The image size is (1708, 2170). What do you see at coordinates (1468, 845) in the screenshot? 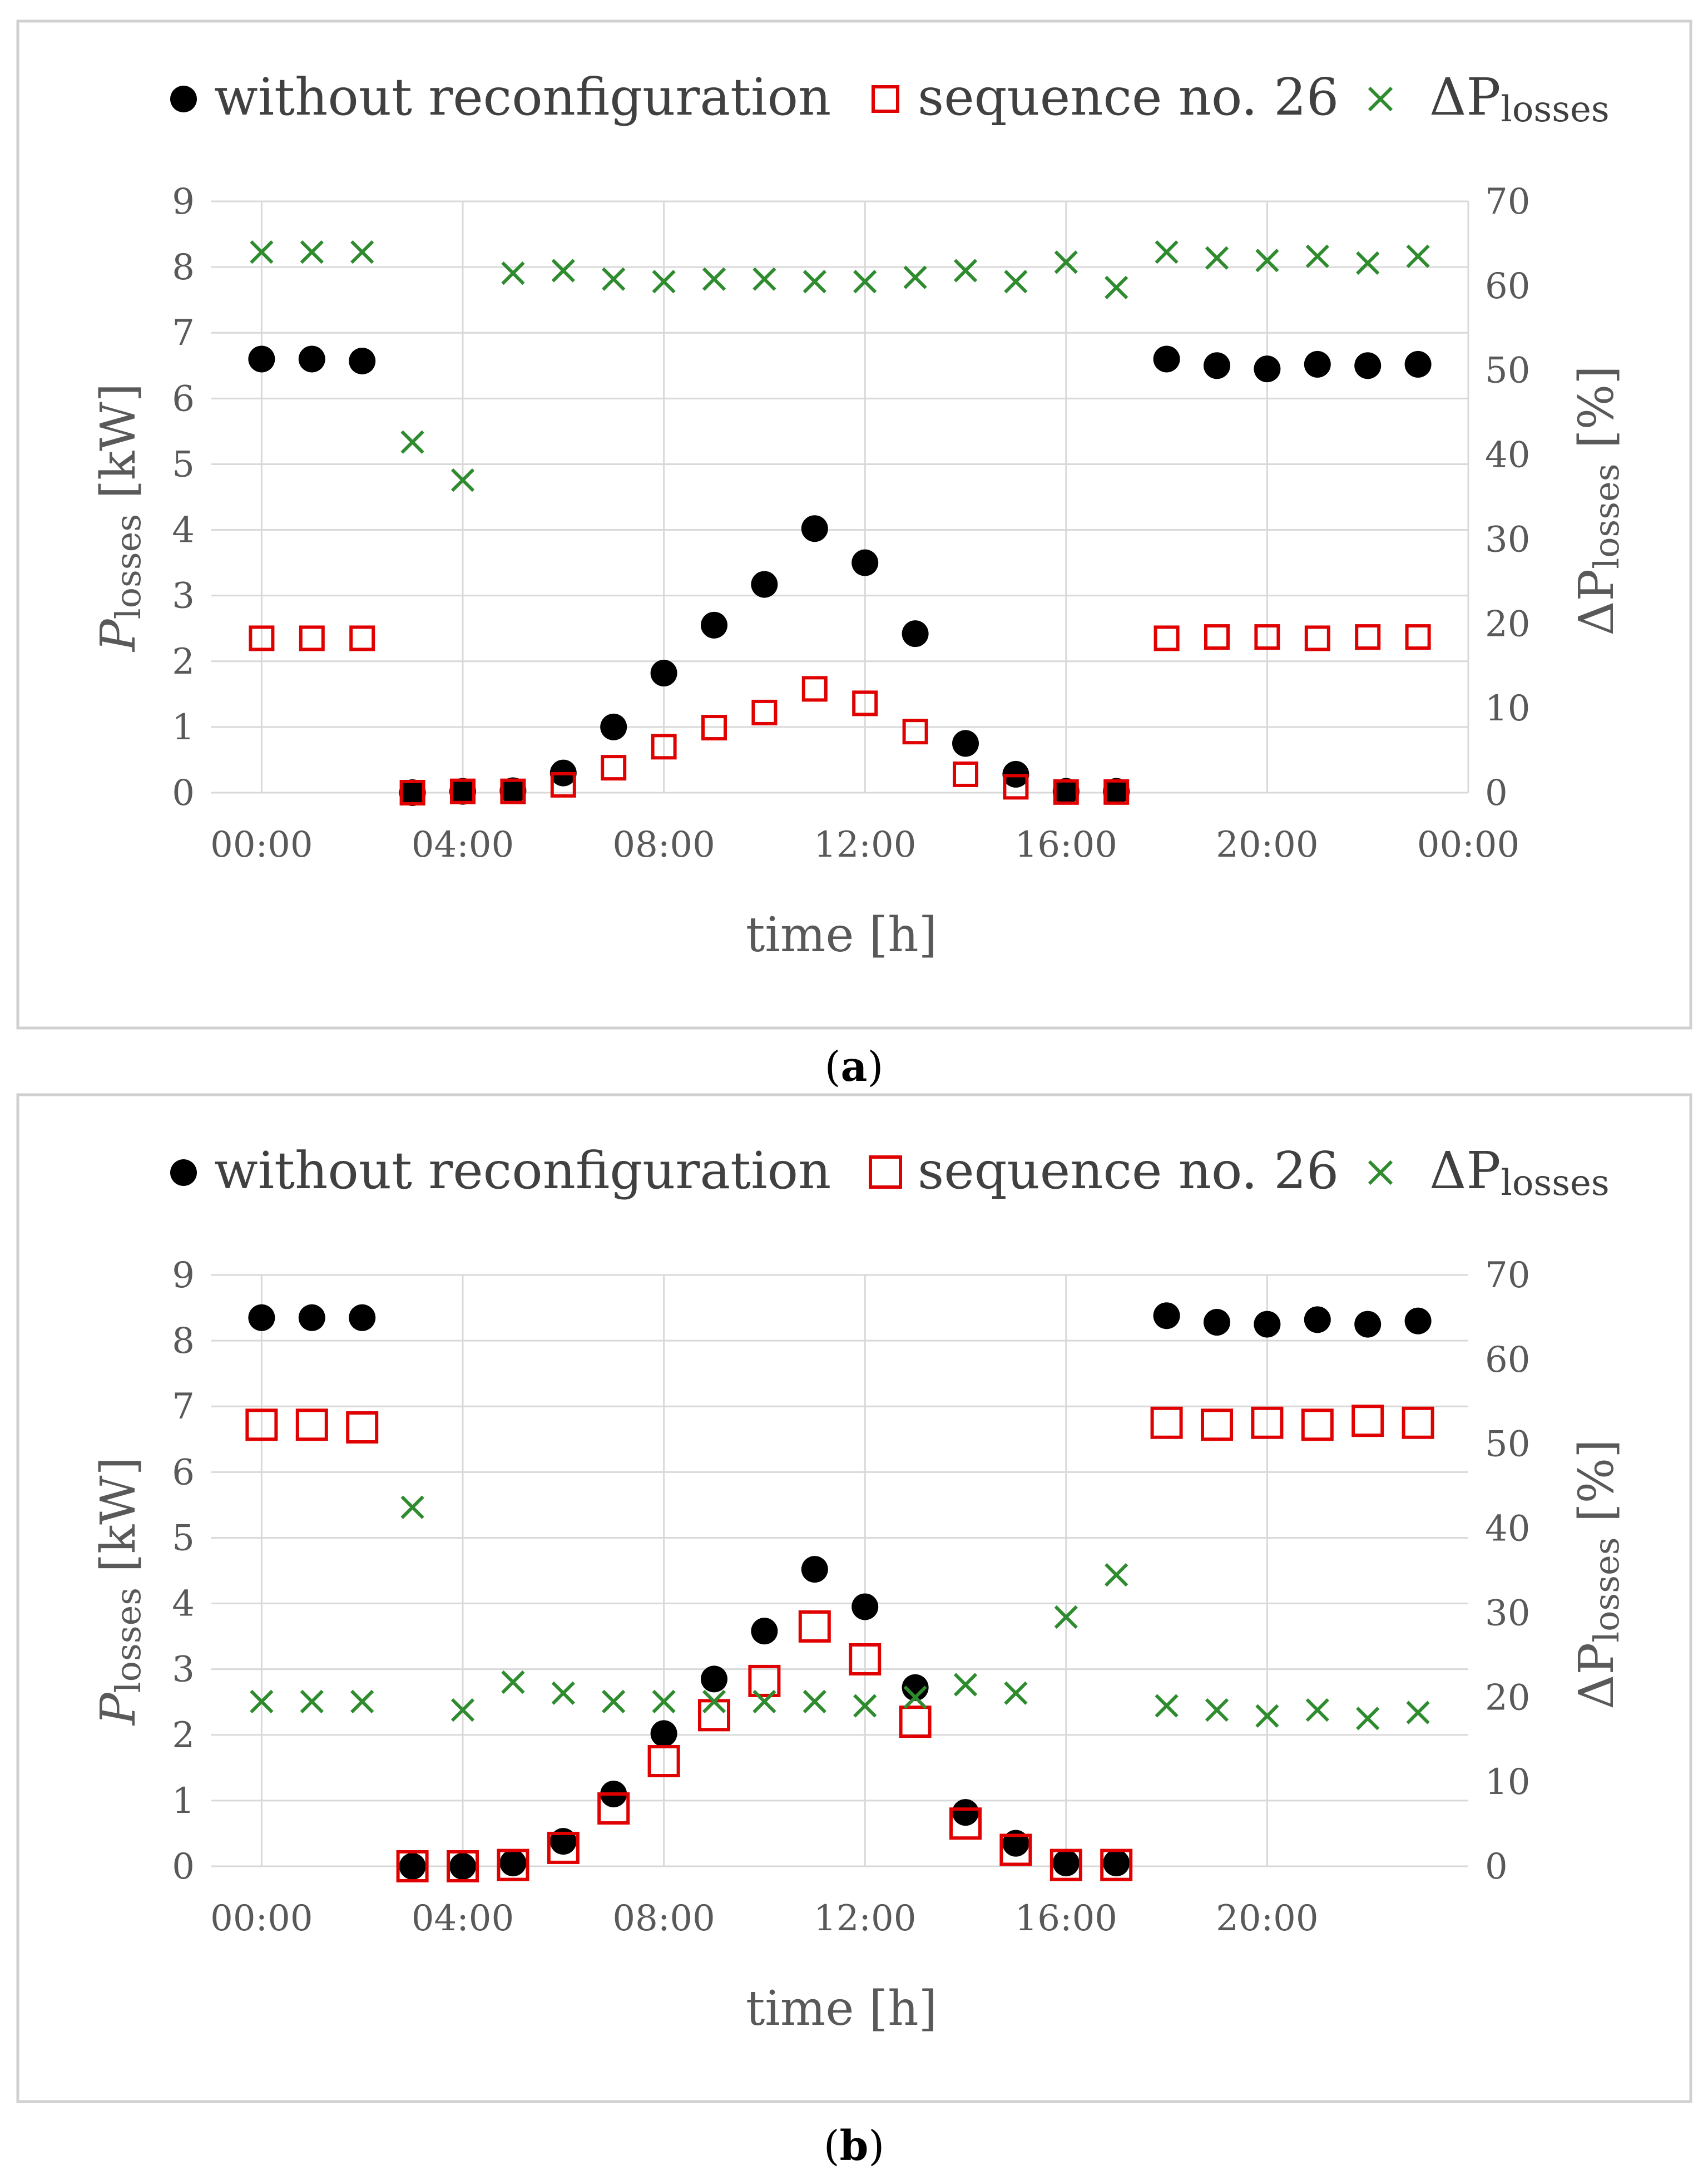
I see `x-tick-label: 00:00` at bounding box center [1468, 845].